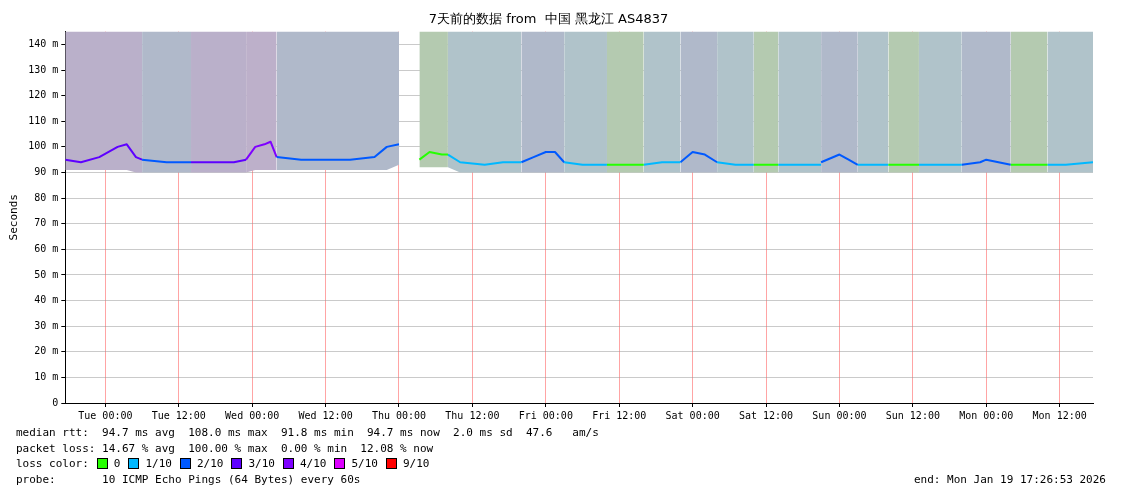 The height and width of the screenshot is (494, 1121). I want to click on y-tick-label: 40 m, so click(46, 300).